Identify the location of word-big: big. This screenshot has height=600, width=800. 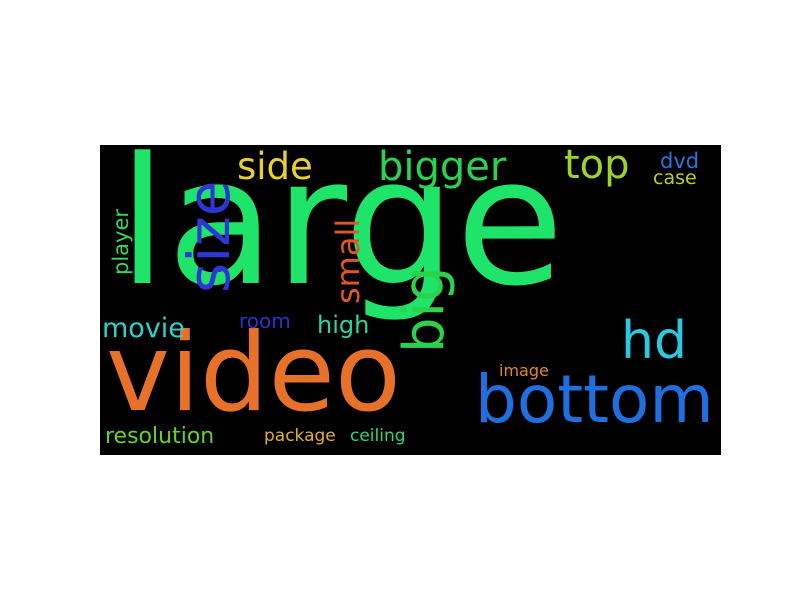
(424, 309).